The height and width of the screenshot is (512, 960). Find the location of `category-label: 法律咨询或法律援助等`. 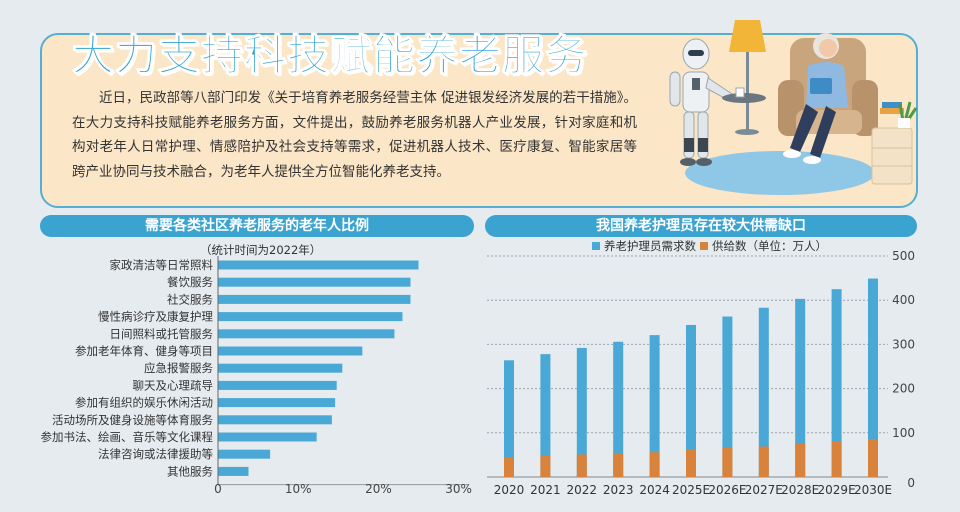

category-label: 法律咨询或法律援助等 is located at coordinates (155, 454).